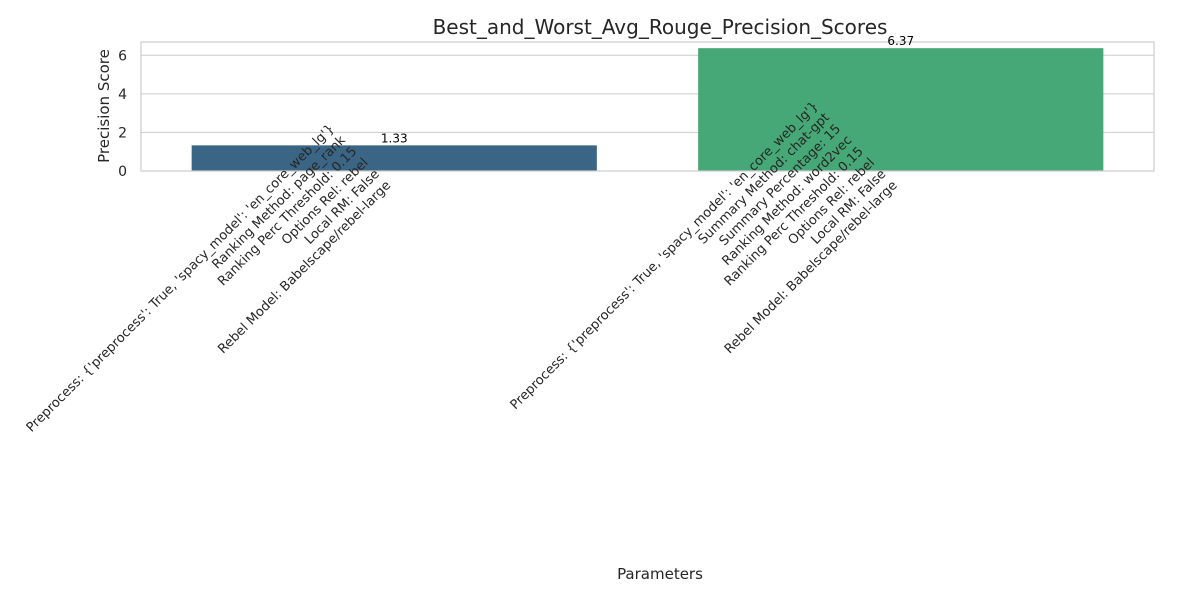  Describe the element at coordinates (394, 138) in the screenshot. I see `bar-value-label: 1.33` at that location.